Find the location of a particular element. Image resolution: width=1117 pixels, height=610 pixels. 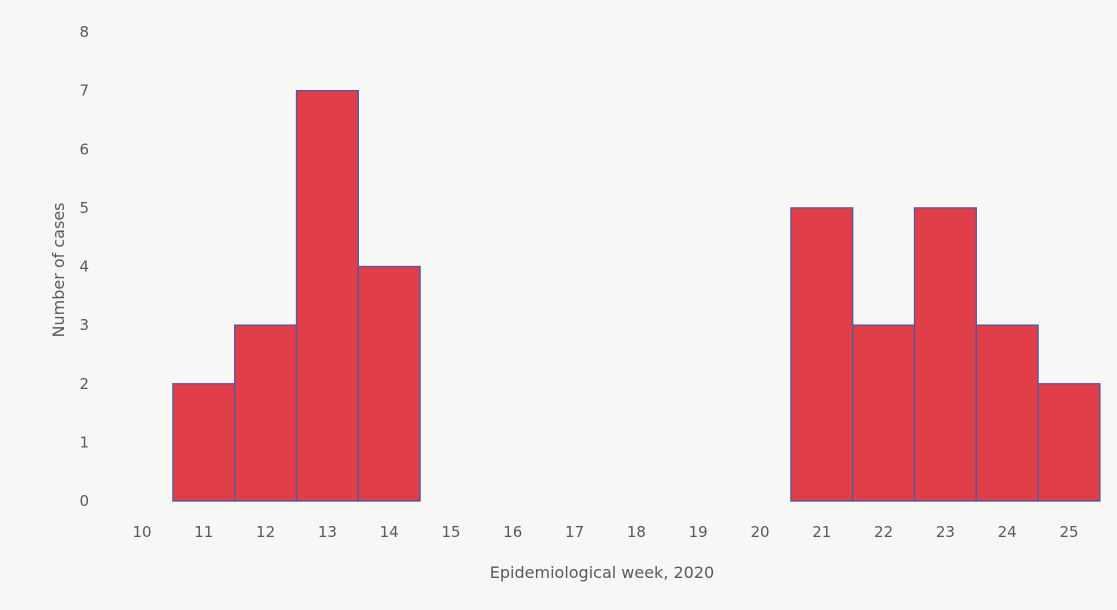

x-tick-label: 15 is located at coordinates (450, 532).